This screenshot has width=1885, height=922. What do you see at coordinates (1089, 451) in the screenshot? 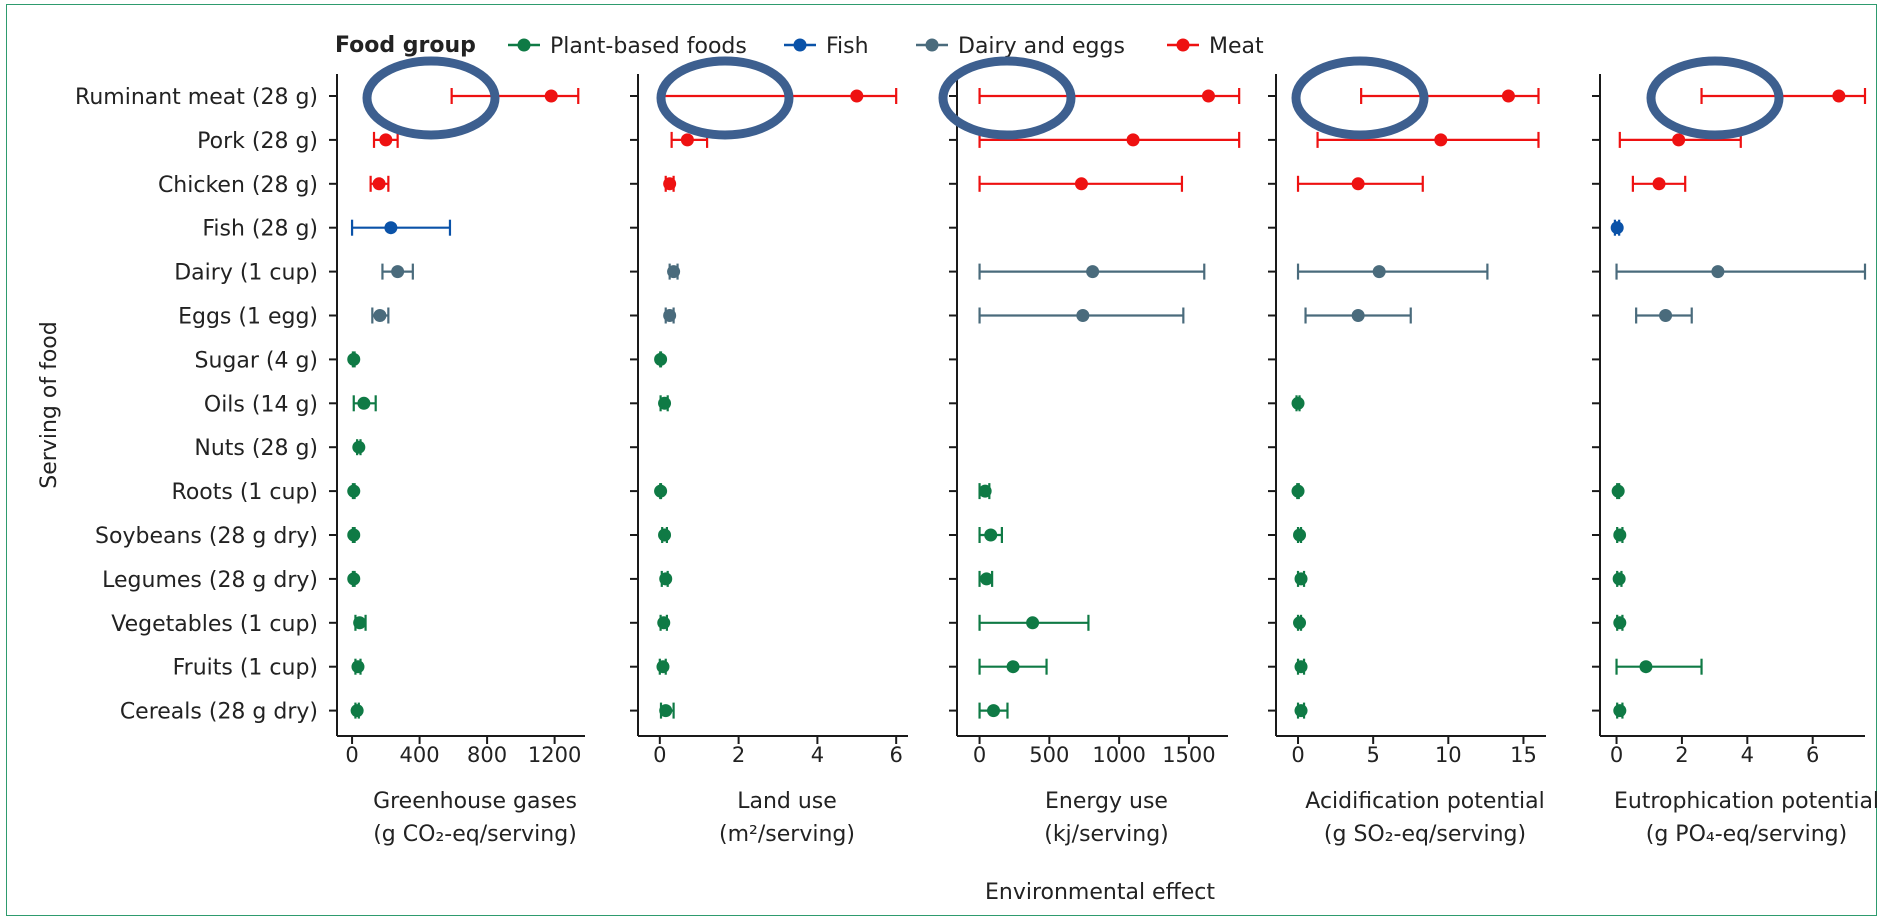
I see `panel: 0 500 1000 1500 Energy use (kj/serving)` at bounding box center [1089, 451].